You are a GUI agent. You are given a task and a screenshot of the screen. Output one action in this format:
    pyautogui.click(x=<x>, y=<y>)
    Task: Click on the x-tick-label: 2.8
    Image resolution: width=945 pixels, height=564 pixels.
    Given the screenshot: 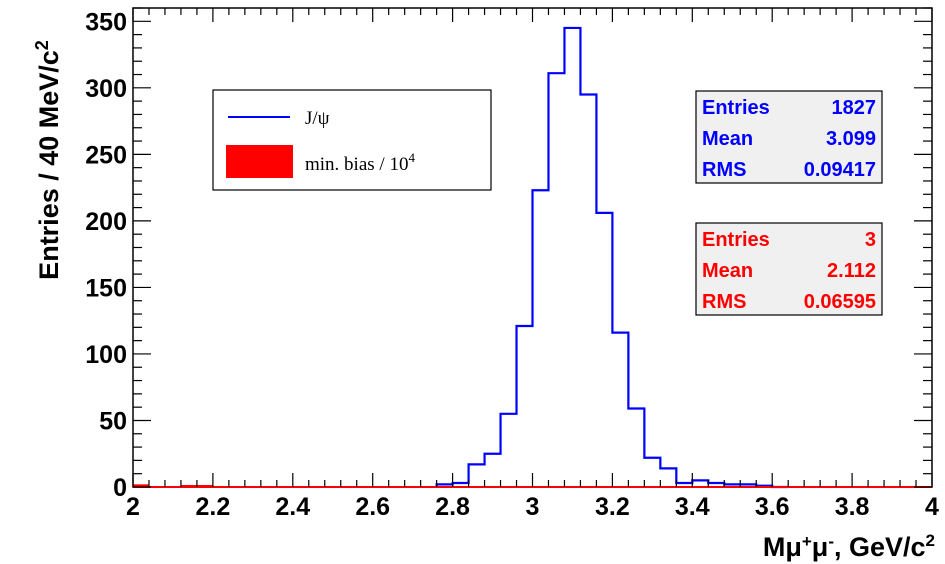 What is the action you would take?
    pyautogui.click(x=452, y=507)
    